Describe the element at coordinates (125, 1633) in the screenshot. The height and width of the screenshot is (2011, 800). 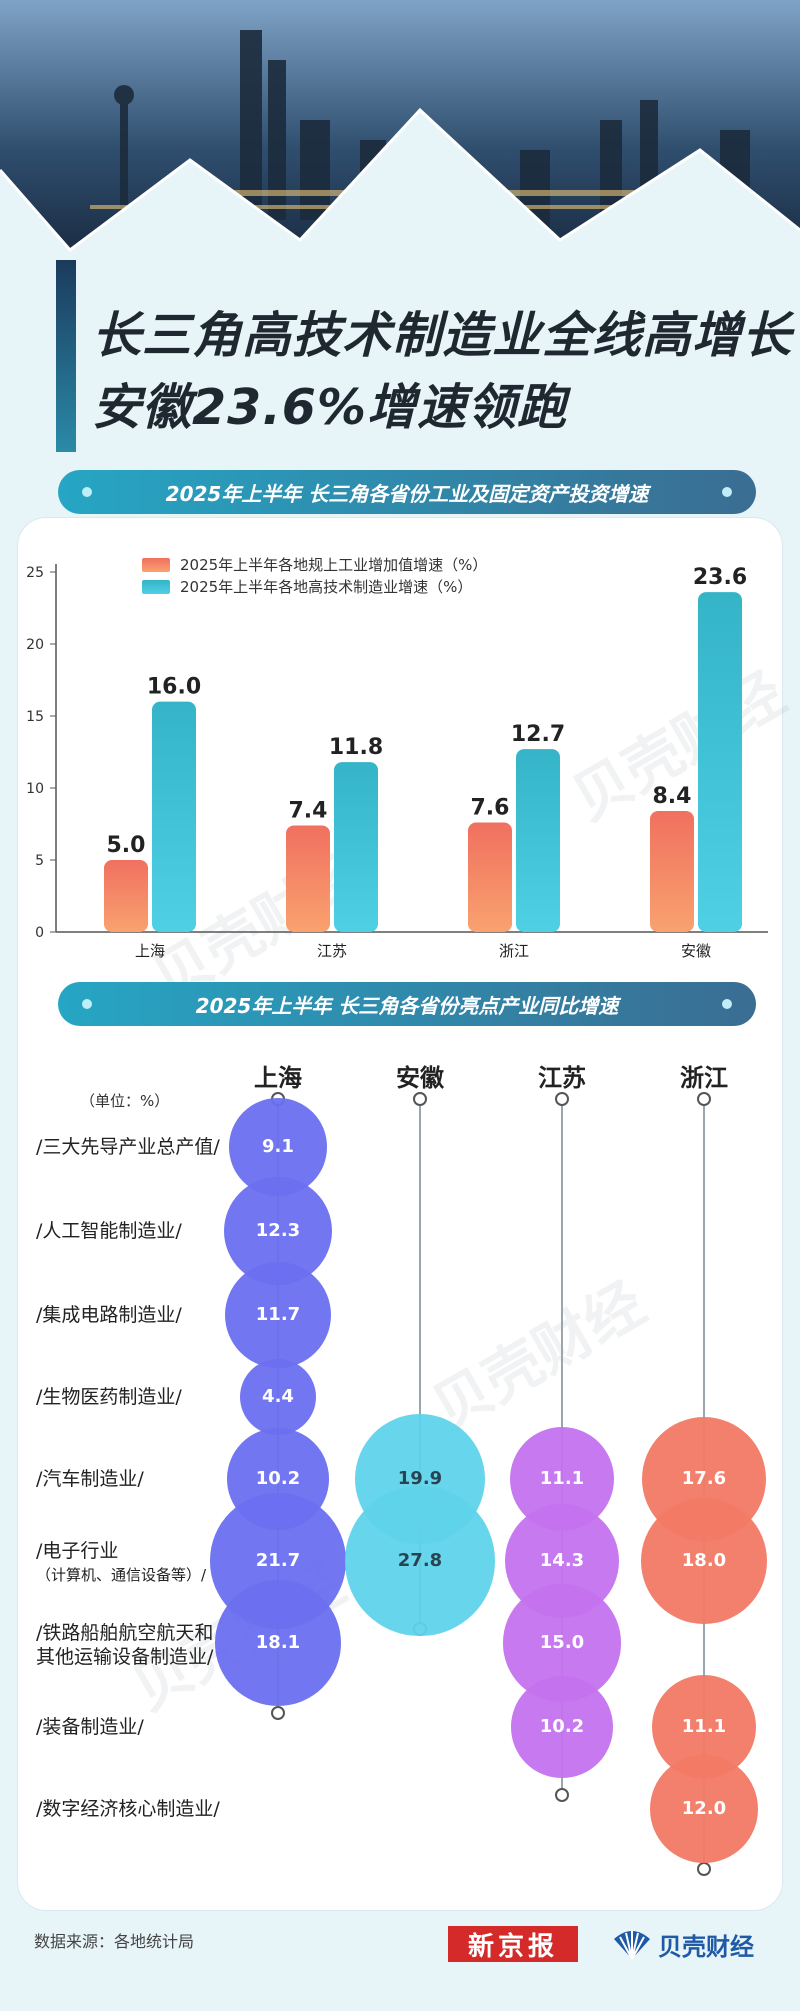
I see `row-label-main: /铁路船舶航空航天和` at that location.